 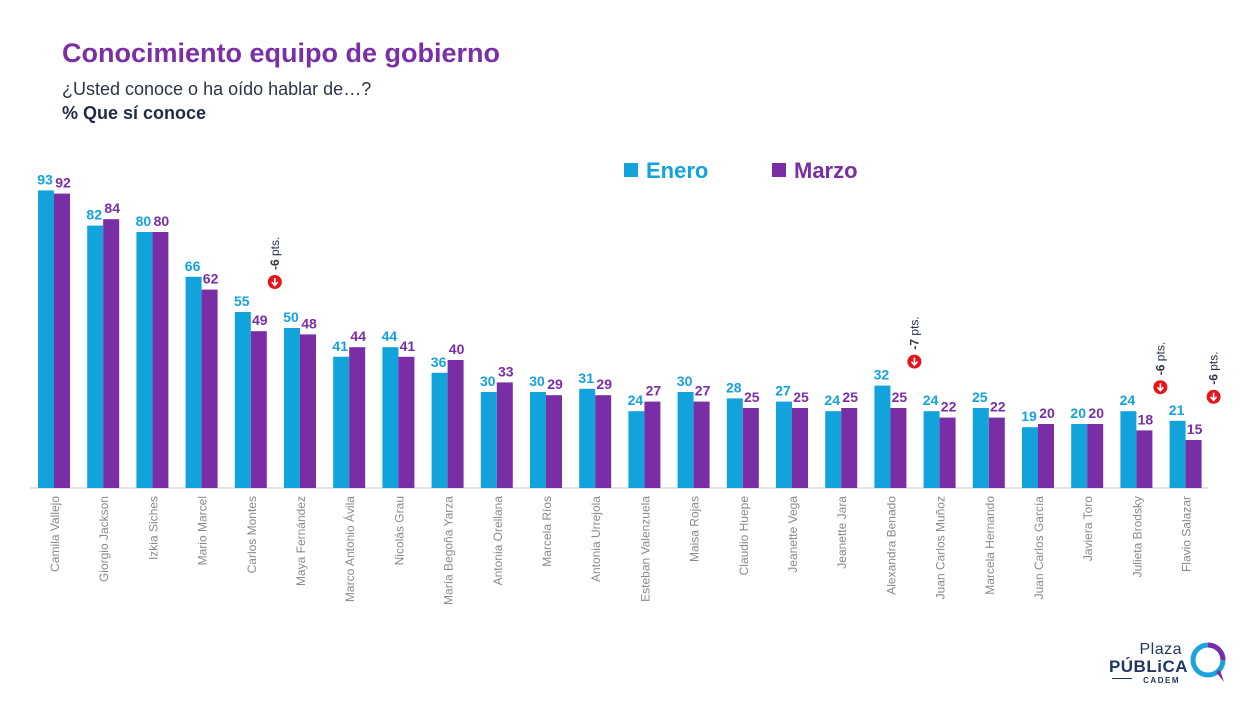 What do you see at coordinates (1030, 457) in the screenshot?
I see `bar-enero-juan-carlos-garcia` at bounding box center [1030, 457].